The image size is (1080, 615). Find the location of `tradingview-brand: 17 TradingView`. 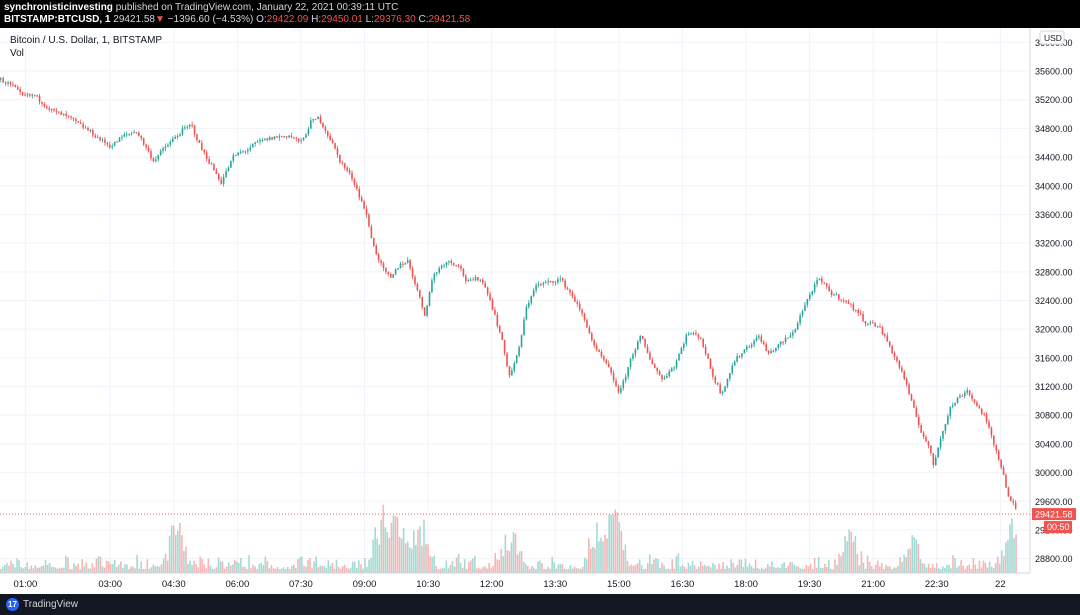

tradingview-brand: 17 TradingView is located at coordinates (42, 604).